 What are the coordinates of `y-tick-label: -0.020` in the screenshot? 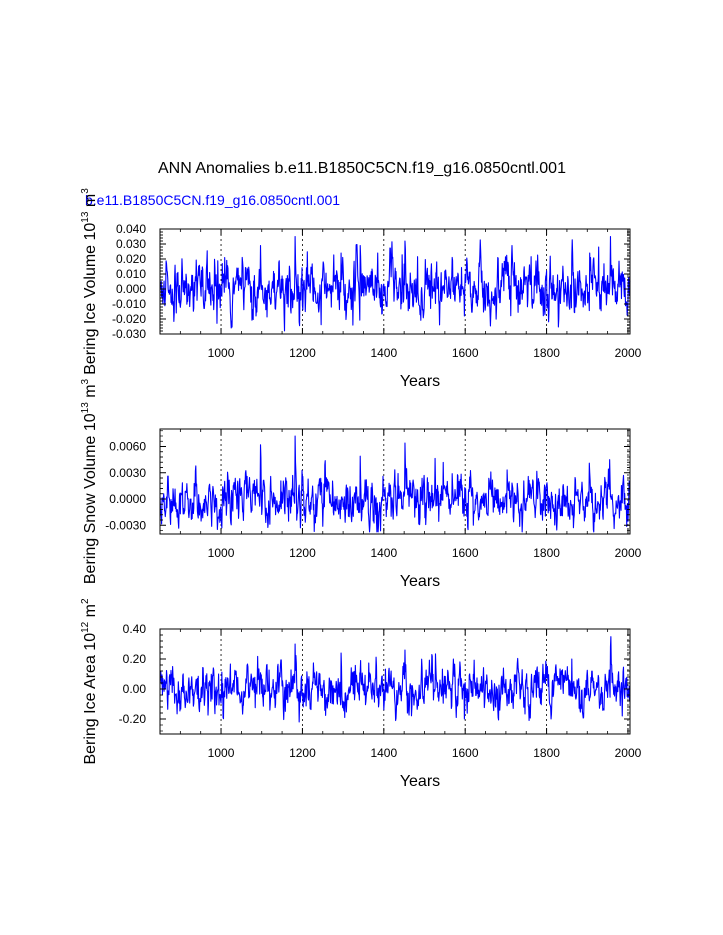 It's located at (129, 319).